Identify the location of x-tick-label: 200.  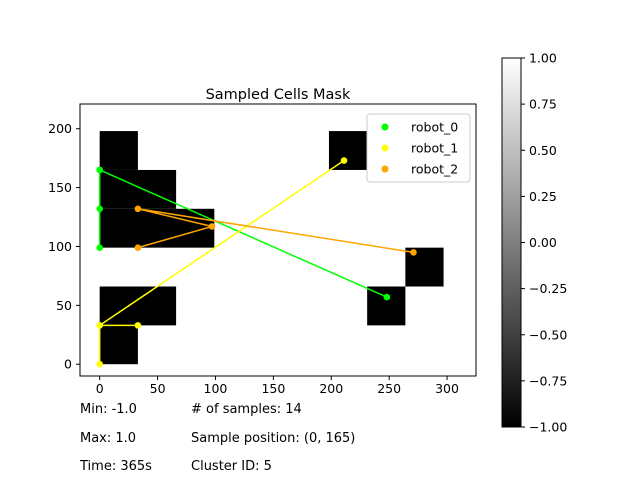
(331, 388).